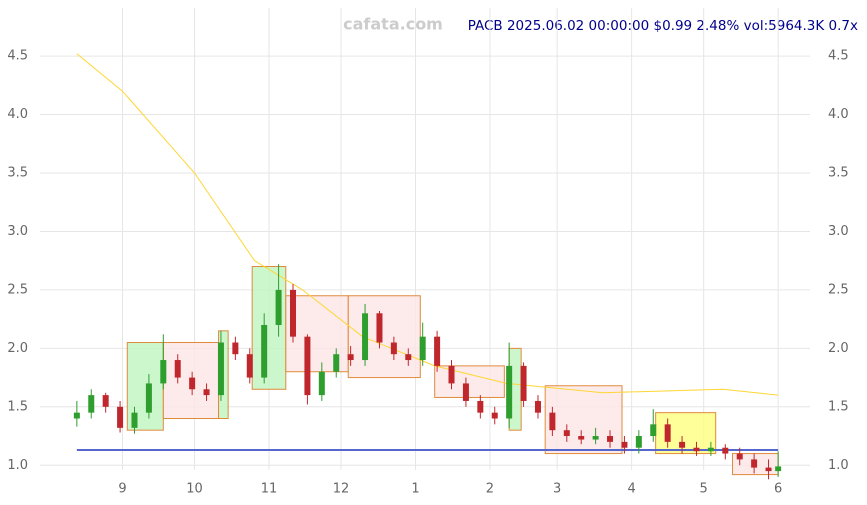 The image size is (867, 505). I want to click on x-tick-label: 10, so click(194, 489).